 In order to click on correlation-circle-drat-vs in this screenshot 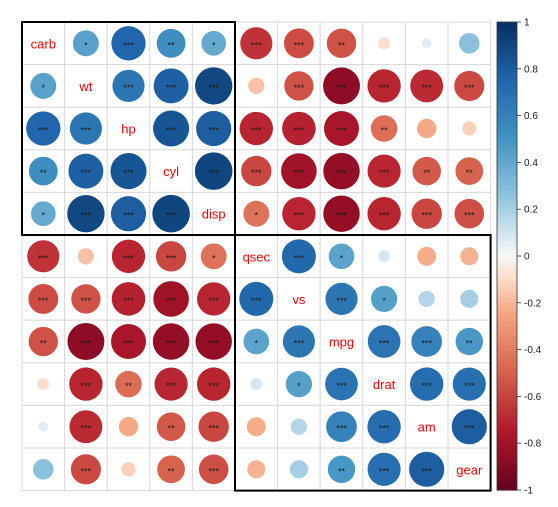, I will do `click(299, 384)`.